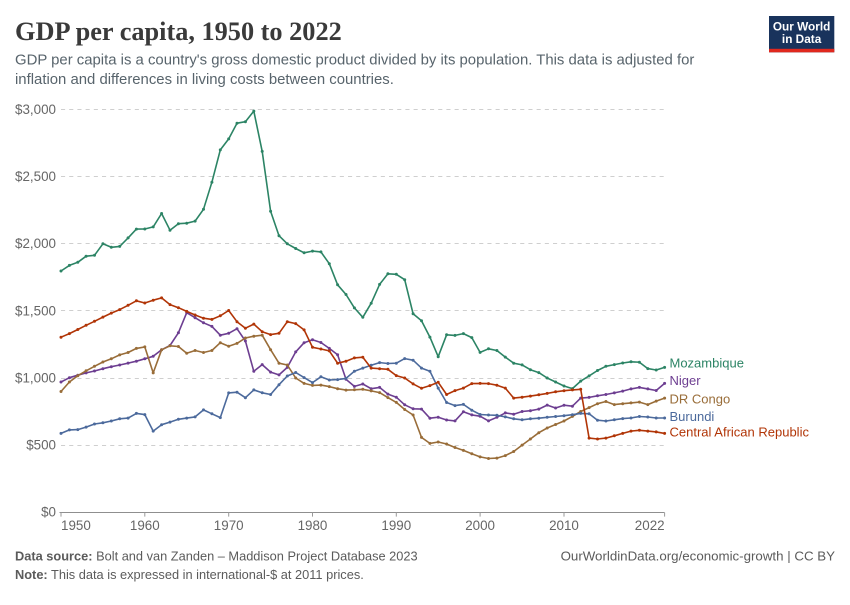 The width and height of the screenshot is (850, 605). What do you see at coordinates (145, 525) in the screenshot?
I see `svg-text: 1960` at bounding box center [145, 525].